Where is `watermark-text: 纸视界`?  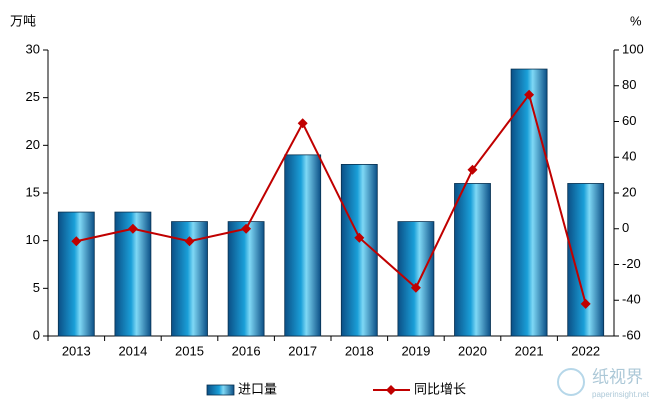
watermark-text: 纸视界 is located at coordinates (617, 376).